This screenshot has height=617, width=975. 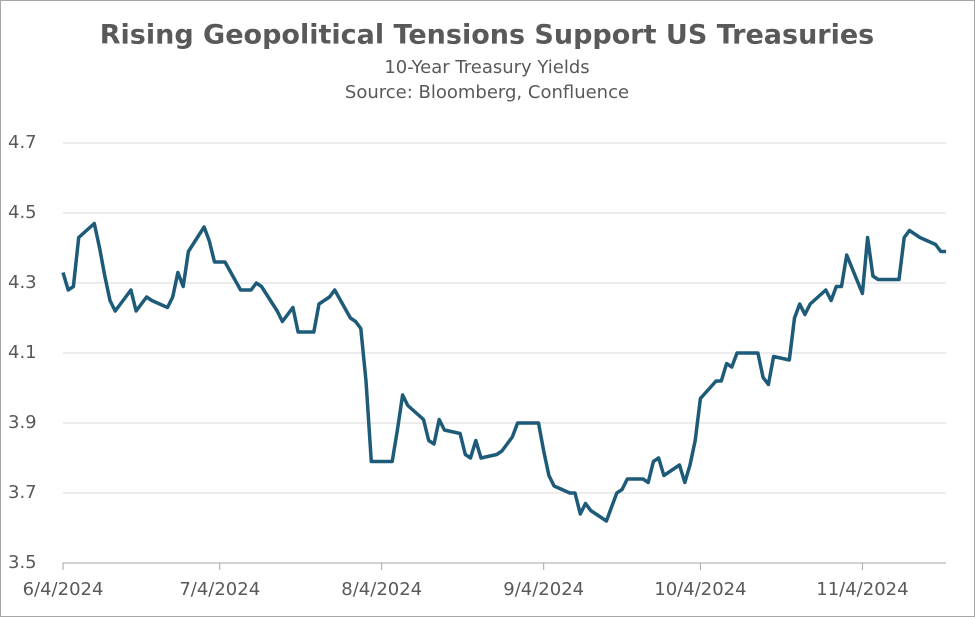 What do you see at coordinates (22, 562) in the screenshot?
I see `y-tick-label: 3.5` at bounding box center [22, 562].